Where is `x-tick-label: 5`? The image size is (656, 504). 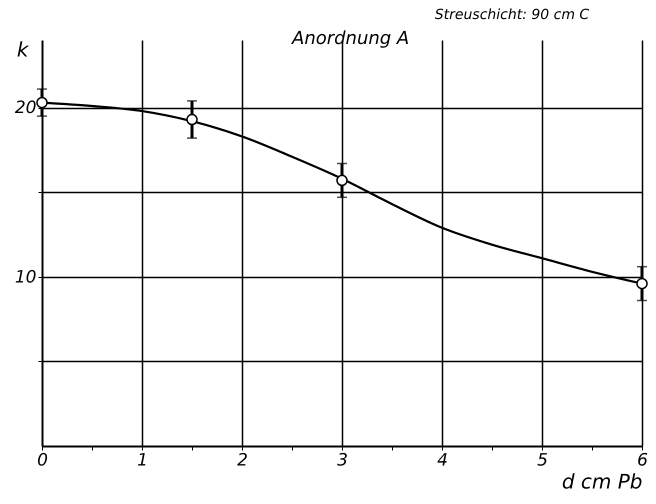 x-tick-label: 5 is located at coordinates (542, 460).